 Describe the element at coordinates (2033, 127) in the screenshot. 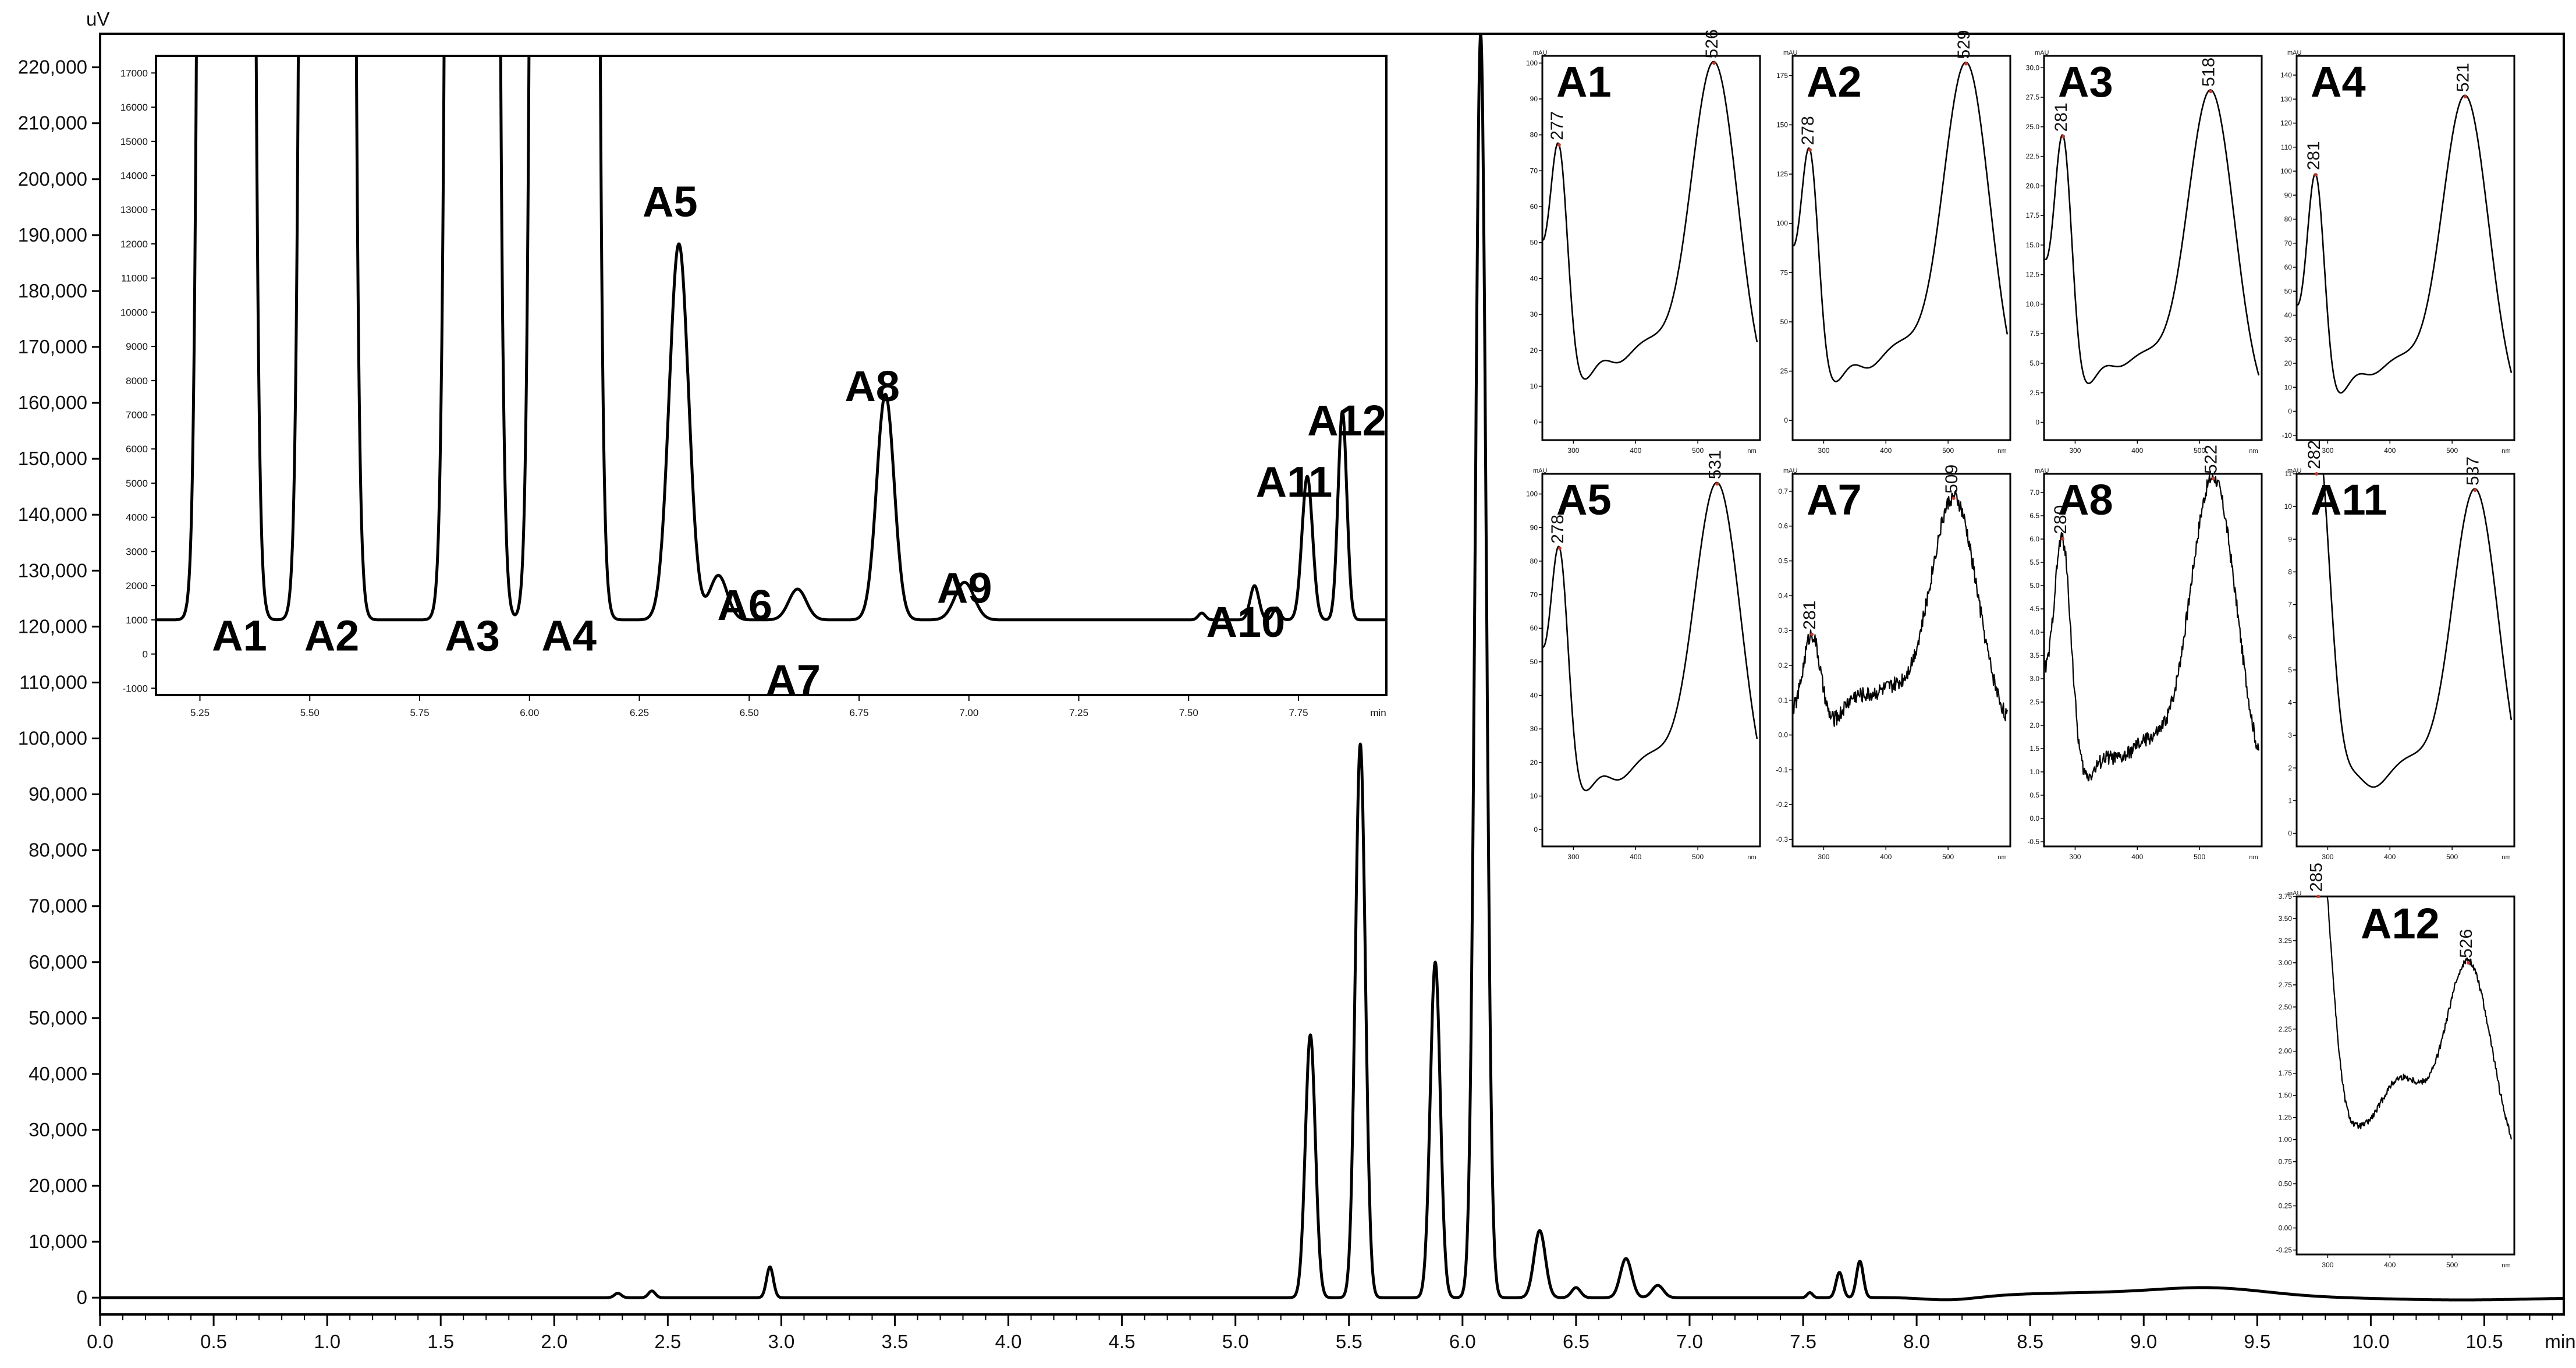

I see `spectrum-y-tick-label: 25.0` at that location.